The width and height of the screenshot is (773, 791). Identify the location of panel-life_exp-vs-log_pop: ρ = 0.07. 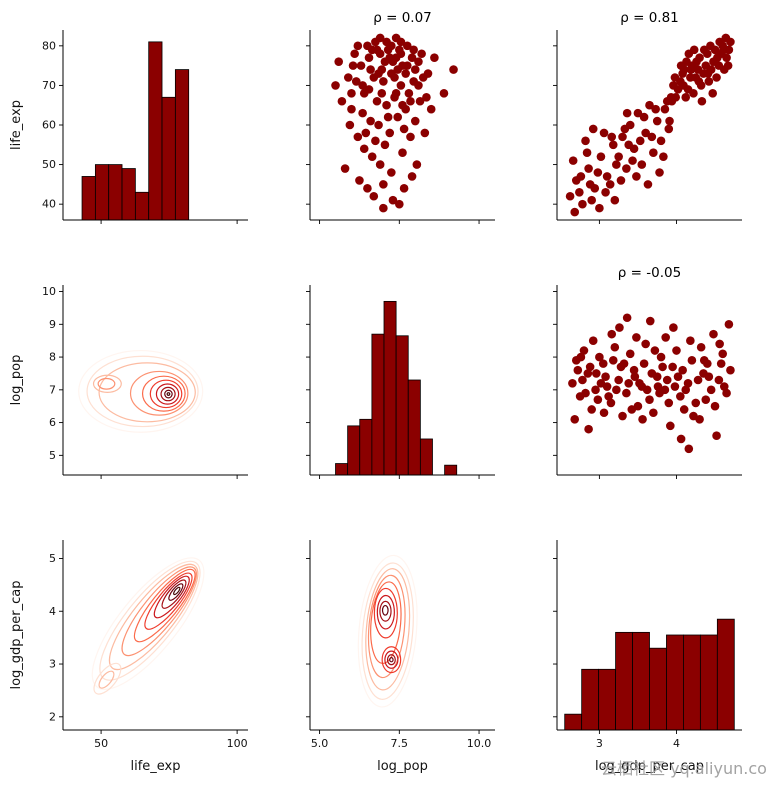
(400, 117).